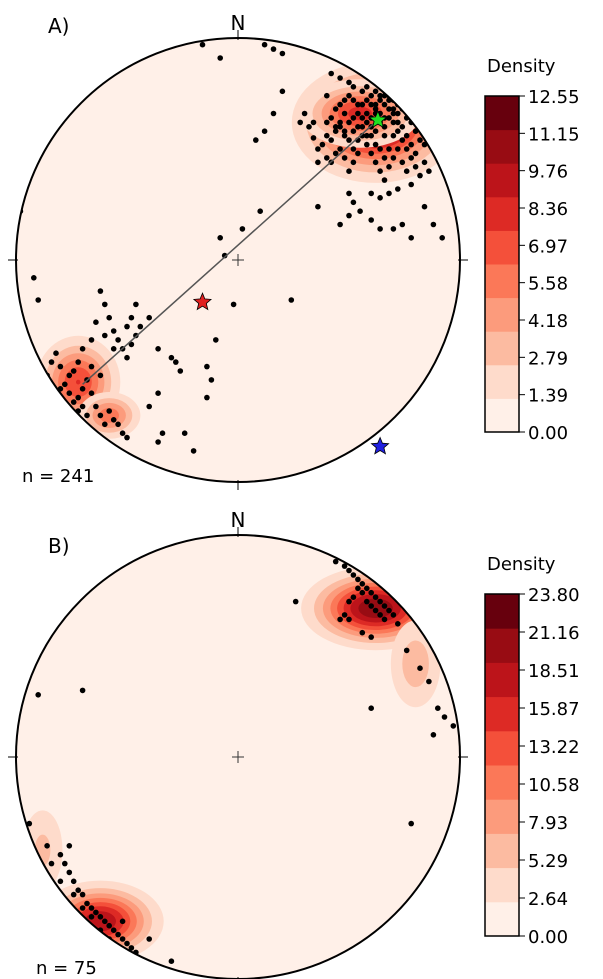 The width and height of the screenshot is (603, 979). What do you see at coordinates (502, 264) in the screenshot?
I see `colorbar-frame` at bounding box center [502, 264].